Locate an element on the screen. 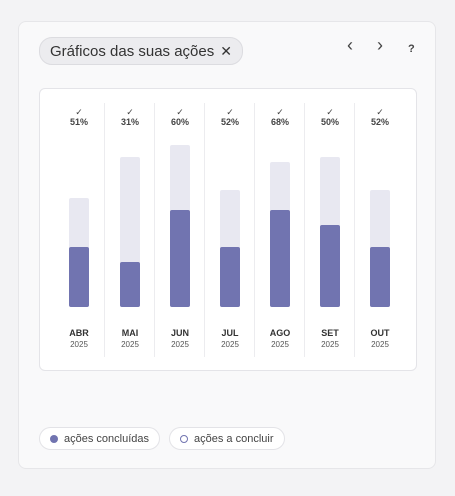 This screenshot has height=496, width=455. chart-column: ✓ 52% JUL 2025 is located at coordinates (229, 230).